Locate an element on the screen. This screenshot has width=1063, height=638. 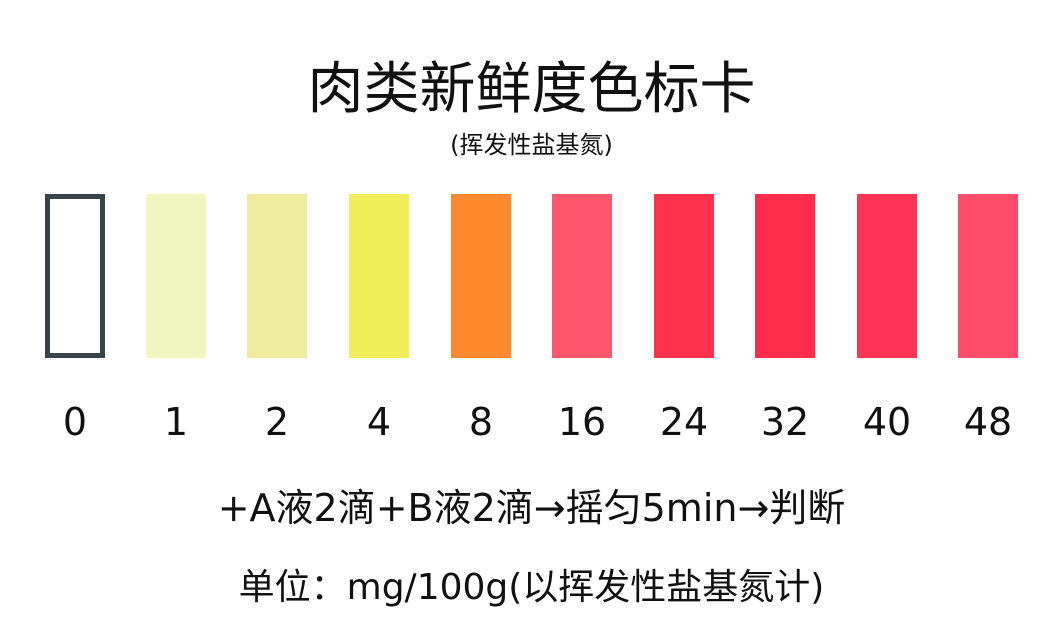
card-subtitle: (挥发性盐基氮) is located at coordinates (531, 145).